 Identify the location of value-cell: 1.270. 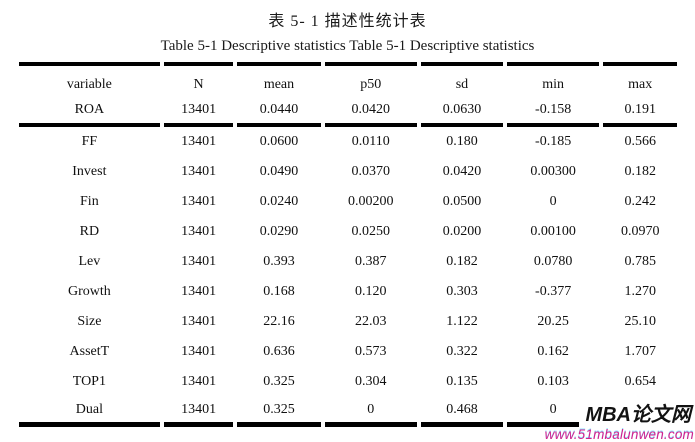
(640, 291).